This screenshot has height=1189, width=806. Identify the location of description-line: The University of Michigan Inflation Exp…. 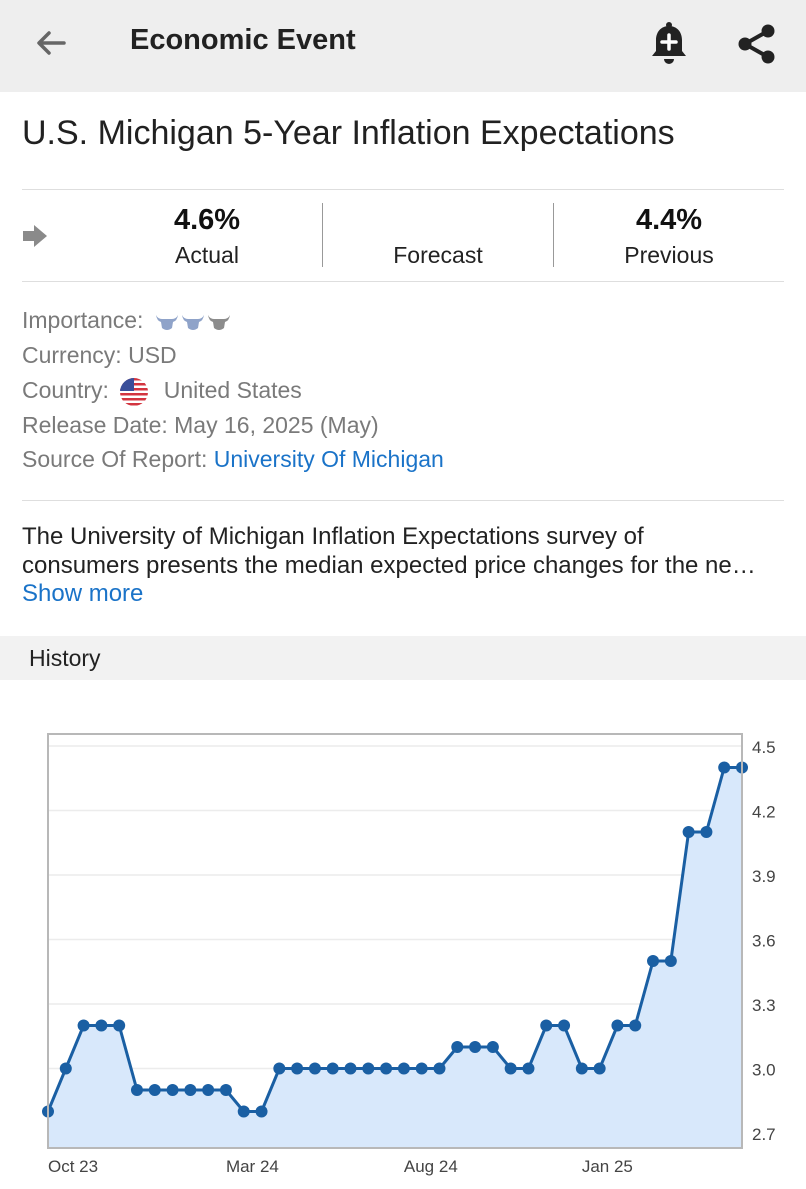
(333, 536).